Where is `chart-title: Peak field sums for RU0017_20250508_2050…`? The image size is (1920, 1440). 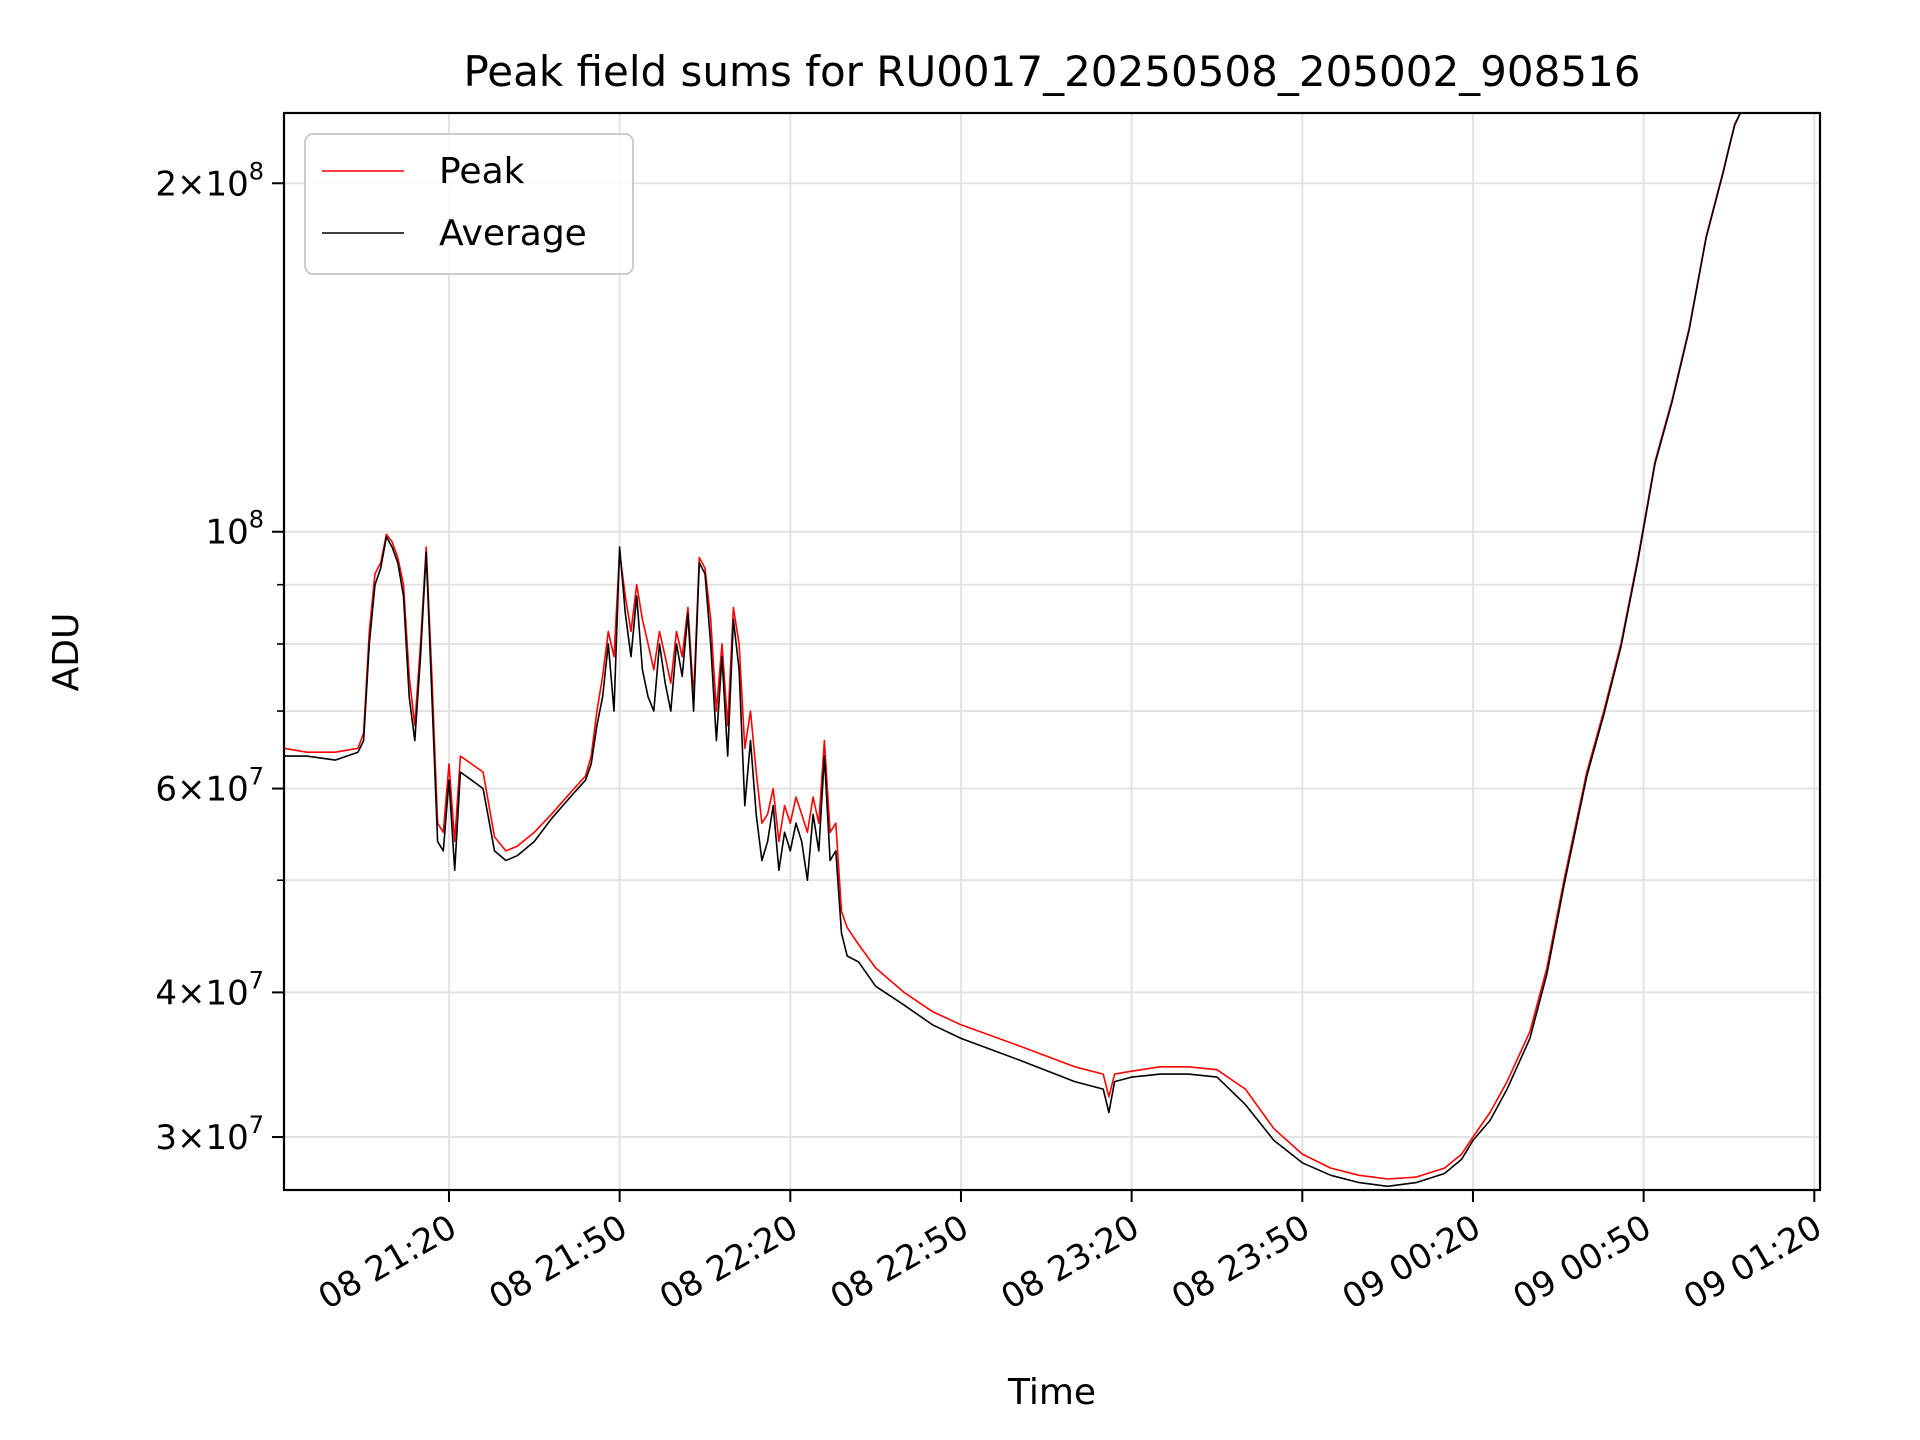
chart-title: Peak field sums for RU0017_20250508_2050… is located at coordinates (1051, 71).